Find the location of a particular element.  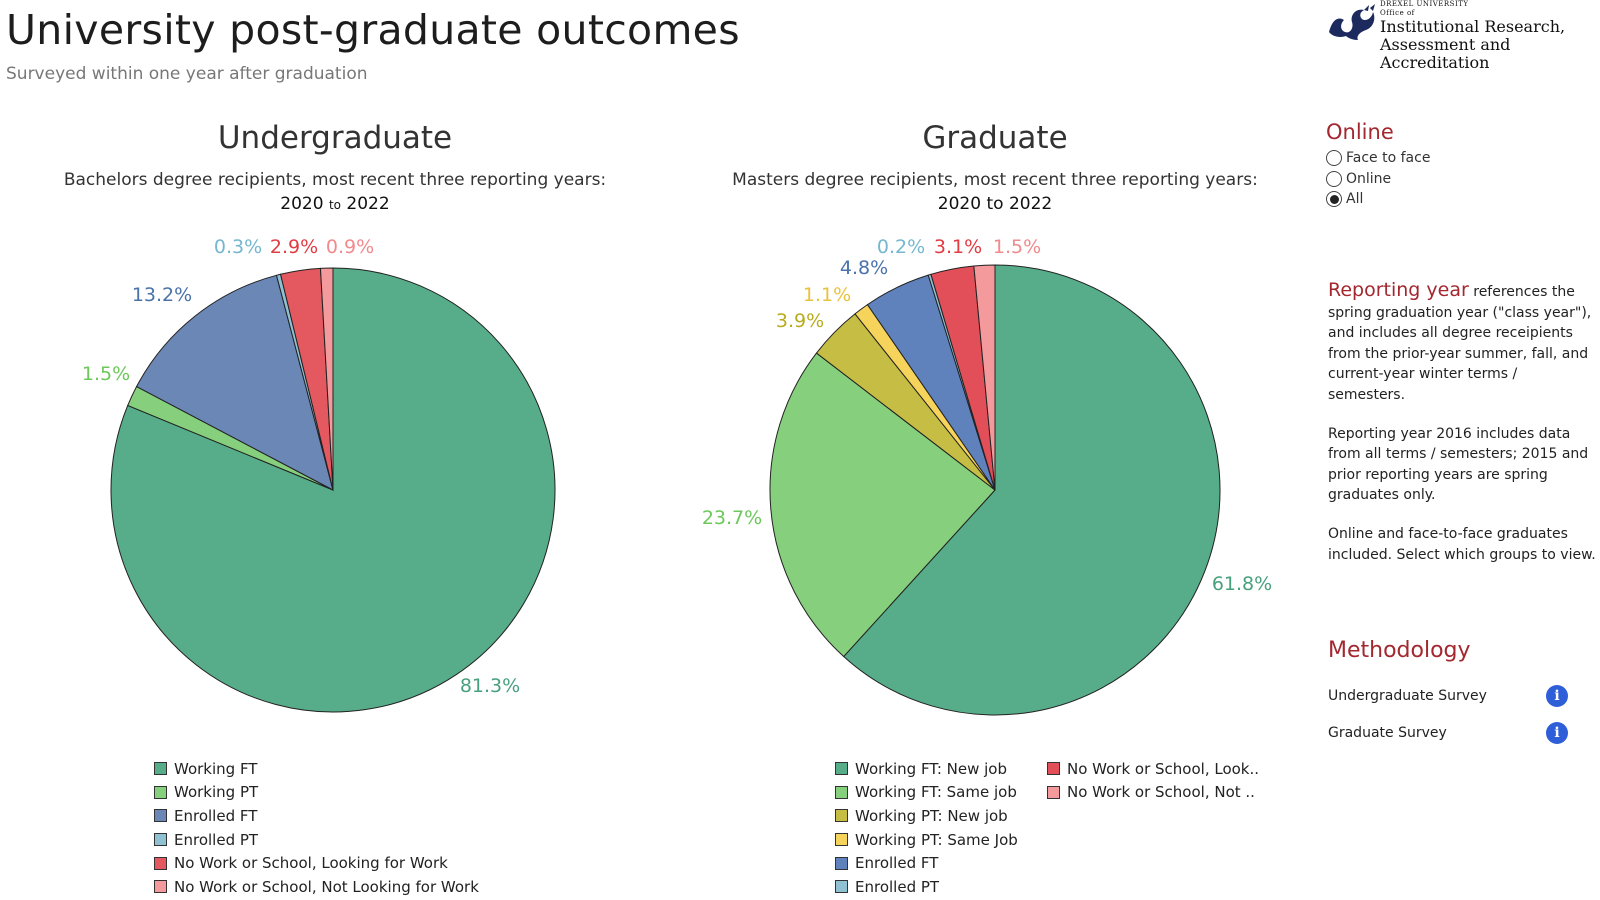

grad-legend-item-1-label: Working FT: Same job is located at coordinates (936, 792).